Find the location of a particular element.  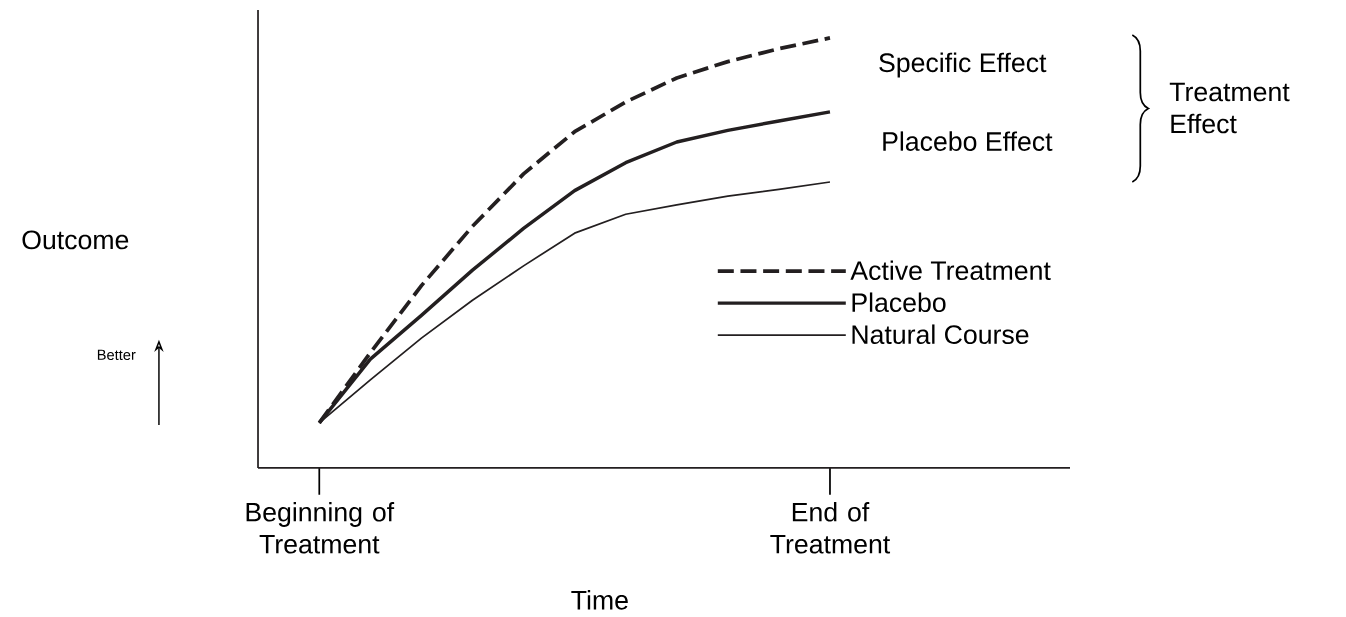

x-tick-label: End of Treatment is located at coordinates (830, 528).